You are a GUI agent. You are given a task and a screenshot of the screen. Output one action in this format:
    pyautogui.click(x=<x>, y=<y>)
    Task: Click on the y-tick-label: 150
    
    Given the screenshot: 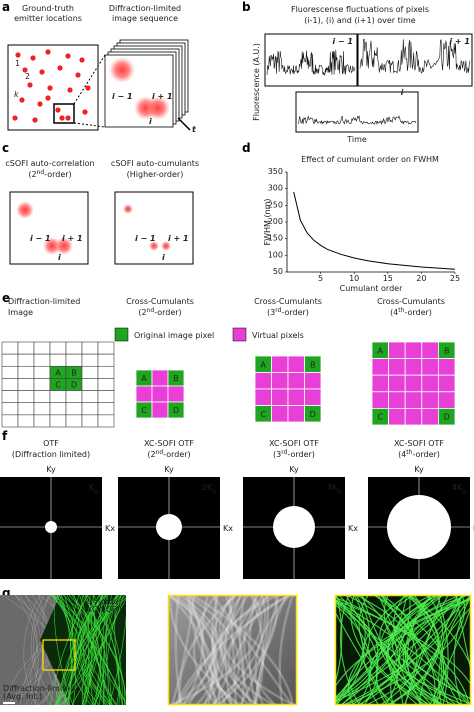 What is the action you would take?
    pyautogui.click(x=275, y=238)
    